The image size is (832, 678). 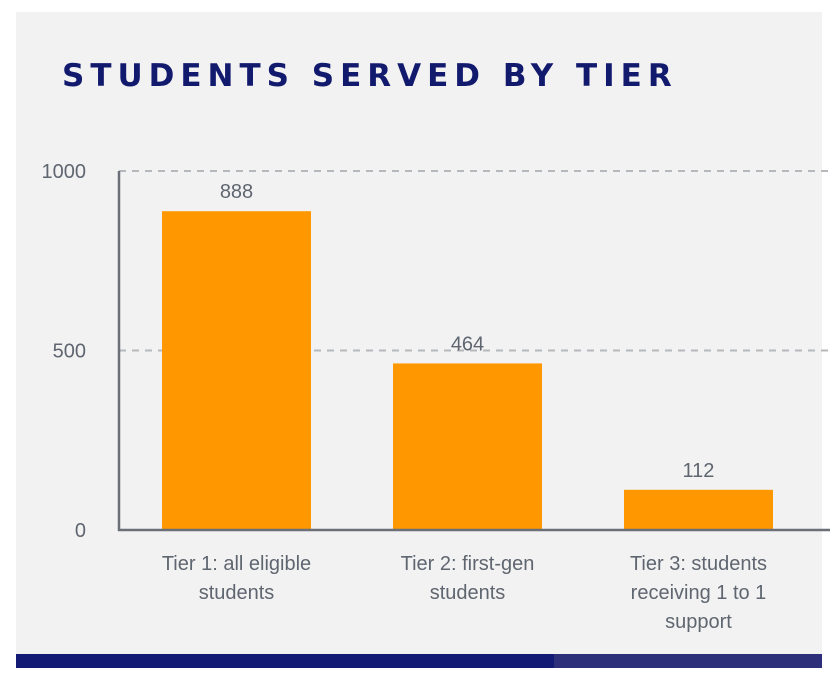 What do you see at coordinates (236, 192) in the screenshot?
I see `data-label: 888` at bounding box center [236, 192].